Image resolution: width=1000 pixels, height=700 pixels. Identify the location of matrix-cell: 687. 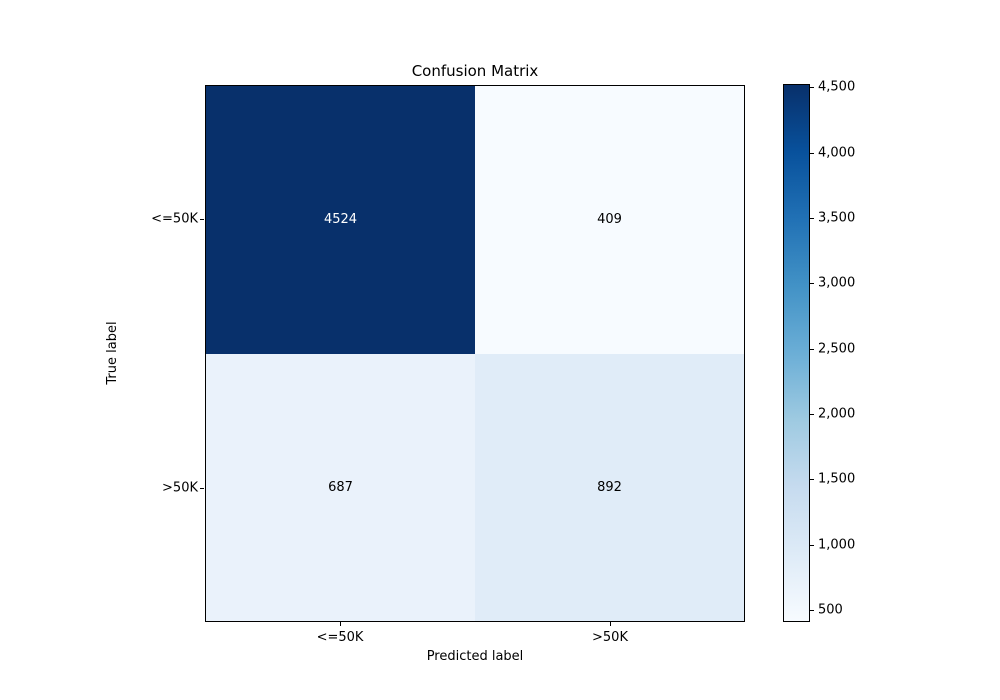
(340, 487).